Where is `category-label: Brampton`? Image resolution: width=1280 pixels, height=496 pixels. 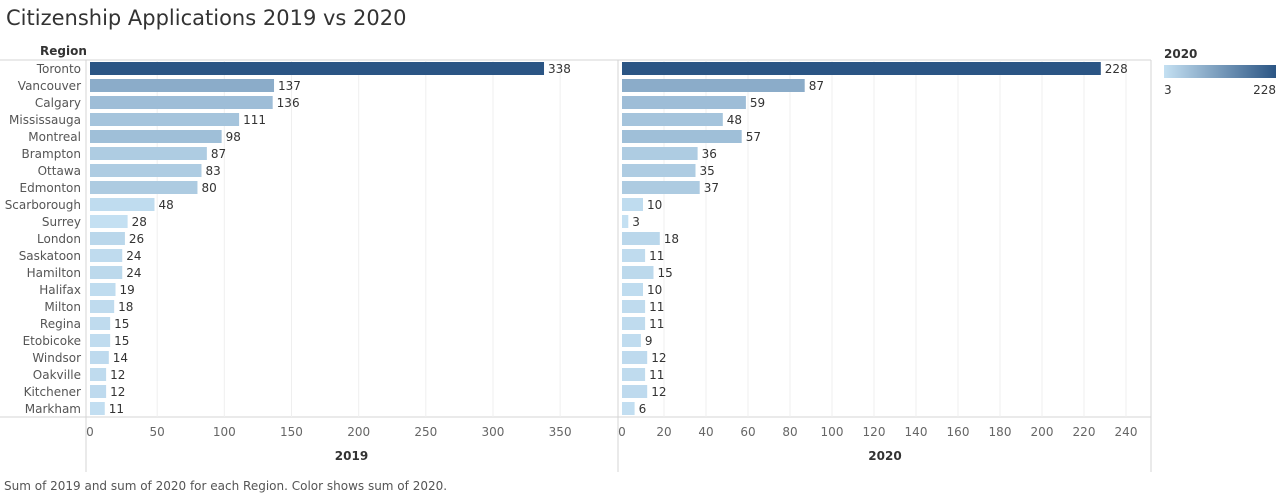
category-label: Brampton is located at coordinates (51, 154).